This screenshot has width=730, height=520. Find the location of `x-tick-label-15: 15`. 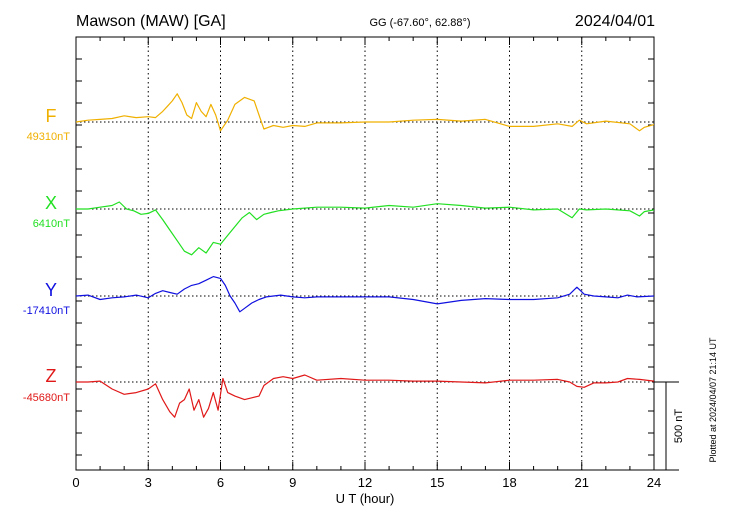

x-tick-label-15: 15 is located at coordinates (437, 482).